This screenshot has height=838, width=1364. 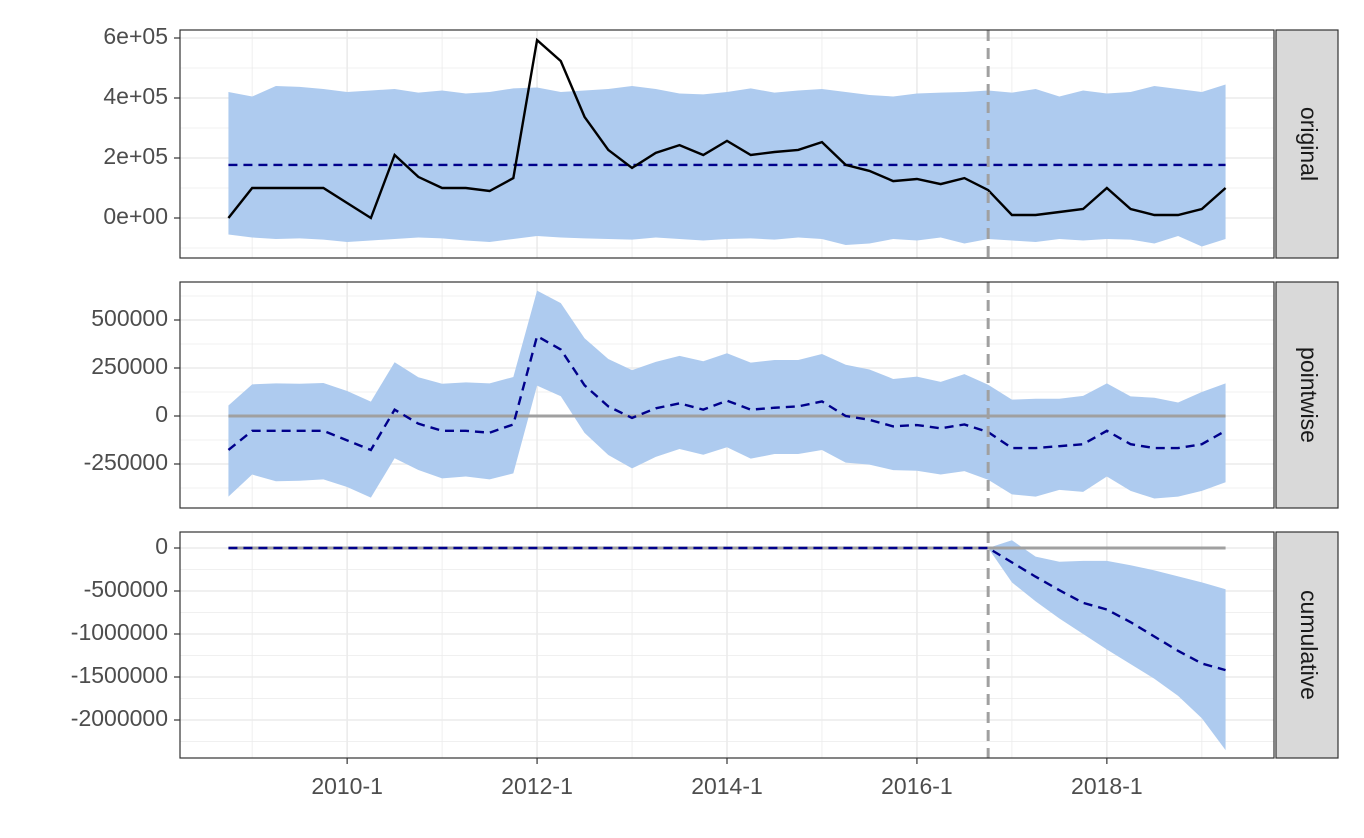 What do you see at coordinates (537, 786) in the screenshot?
I see `x-tick-label: 2012-1` at bounding box center [537, 786].